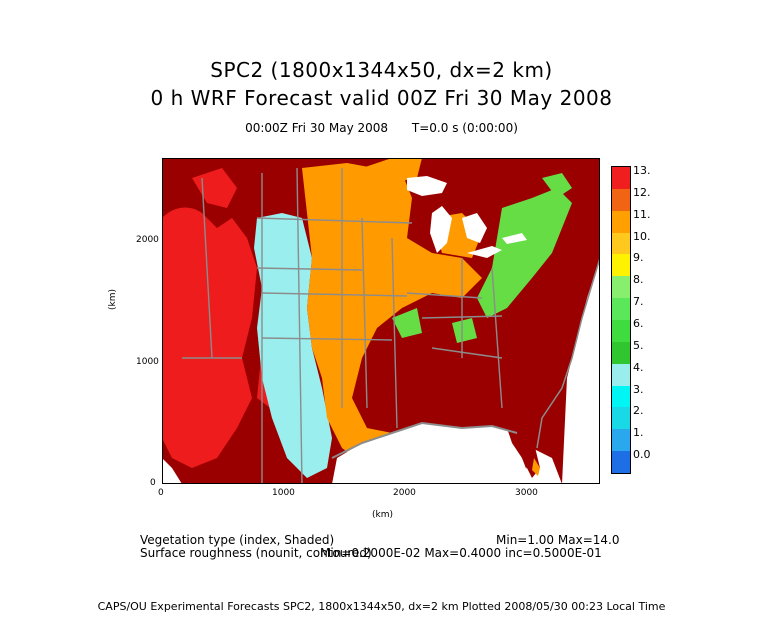  What do you see at coordinates (214, 188) in the screenshot?
I see `northwest-red-patch` at bounding box center [214, 188].